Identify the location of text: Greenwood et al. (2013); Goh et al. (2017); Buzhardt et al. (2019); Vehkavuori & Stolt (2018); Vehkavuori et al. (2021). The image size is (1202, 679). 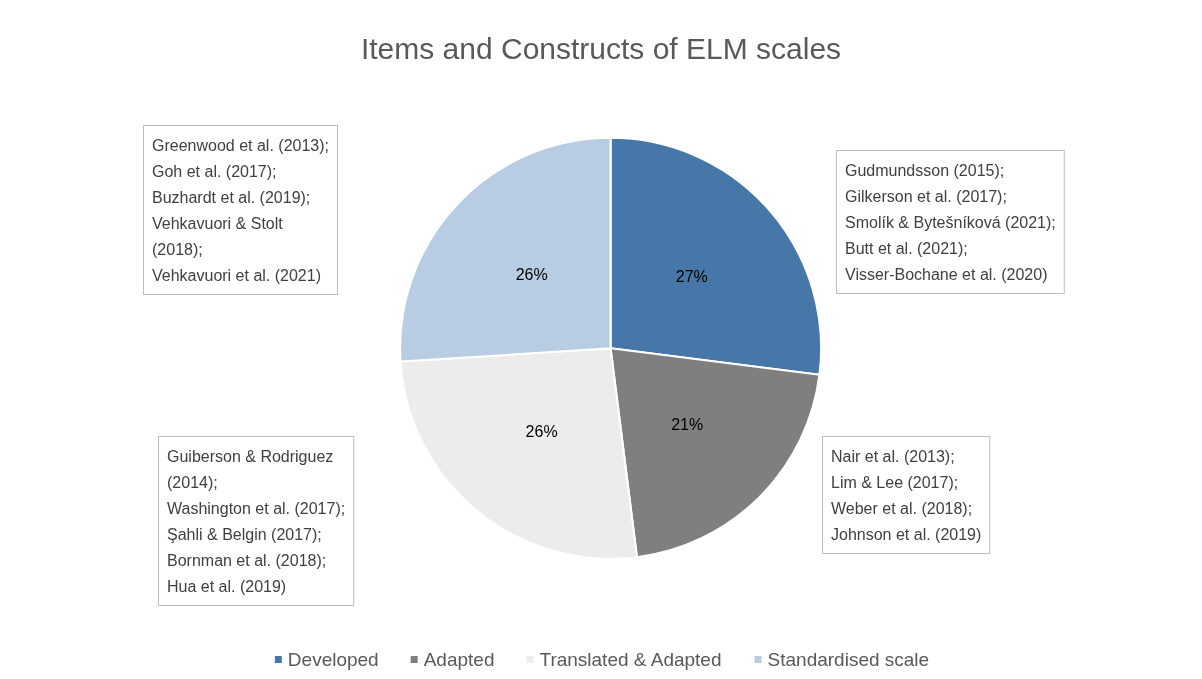
(240, 210).